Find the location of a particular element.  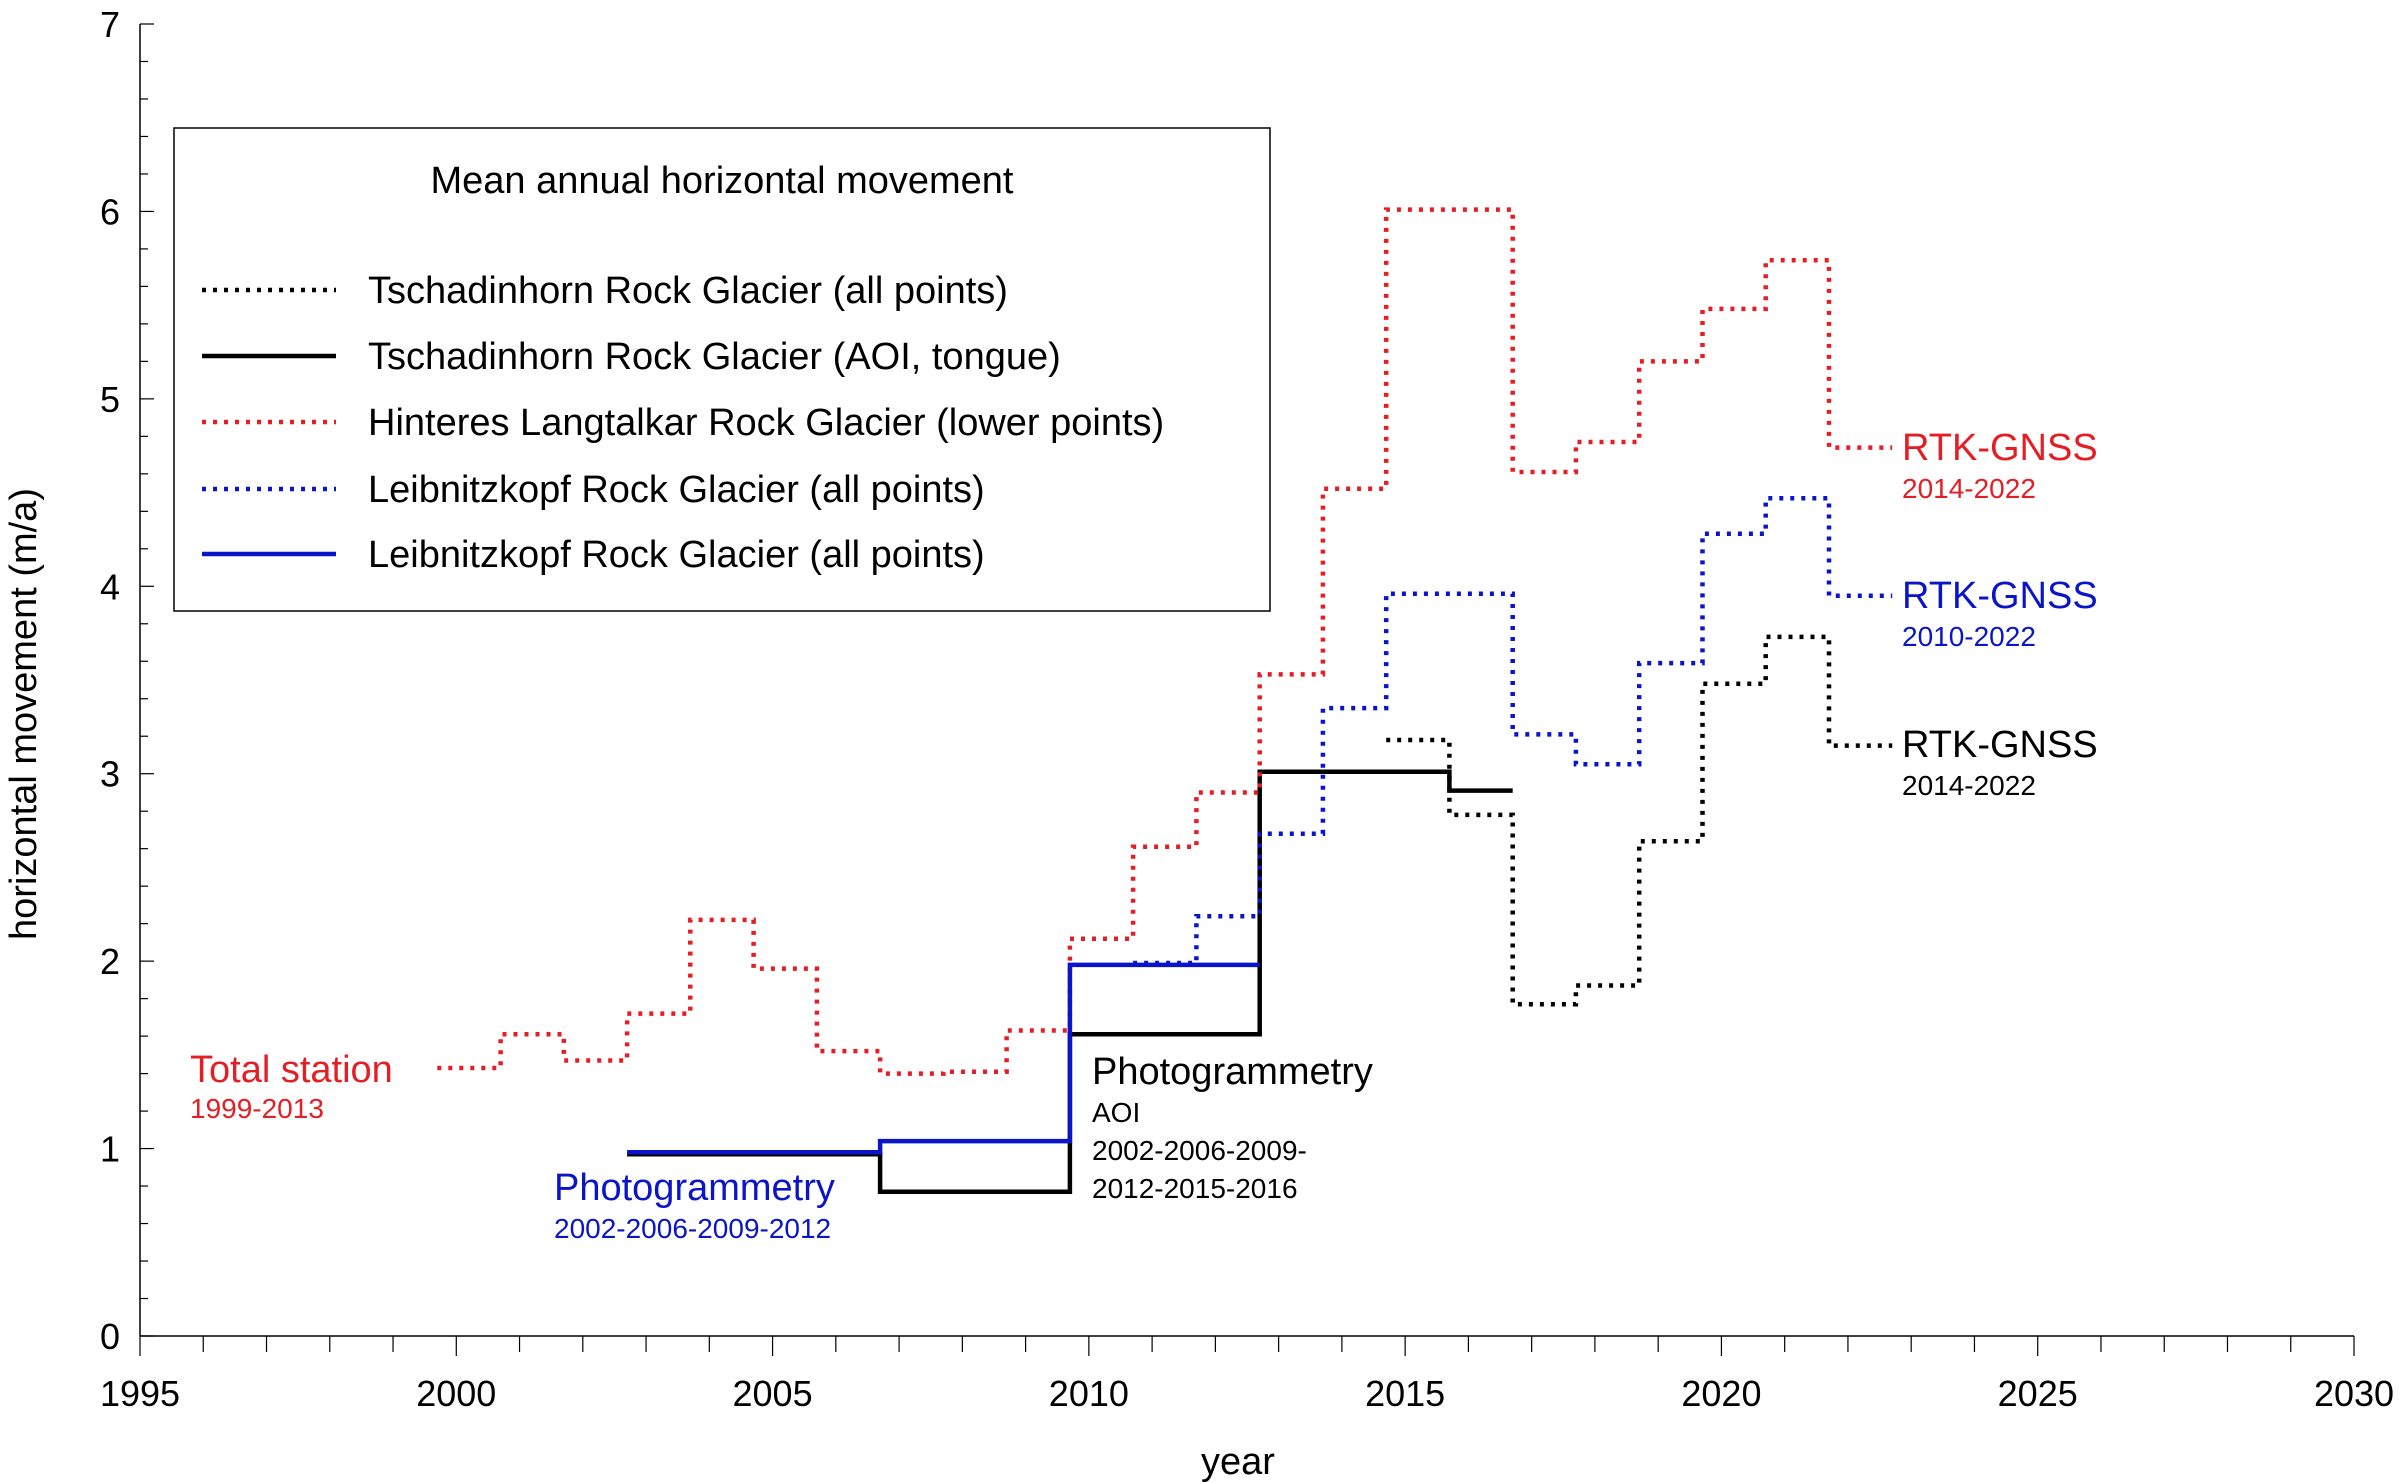

x-tick-label: 2025 is located at coordinates (2038, 1393).